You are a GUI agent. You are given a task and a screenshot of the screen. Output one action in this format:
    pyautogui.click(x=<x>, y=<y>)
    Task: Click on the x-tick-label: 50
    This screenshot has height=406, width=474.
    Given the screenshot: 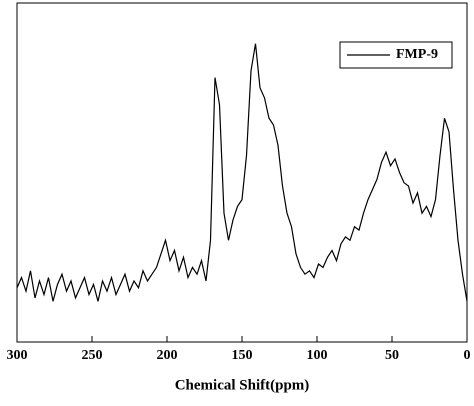 What is the action you would take?
    pyautogui.click(x=392, y=355)
    